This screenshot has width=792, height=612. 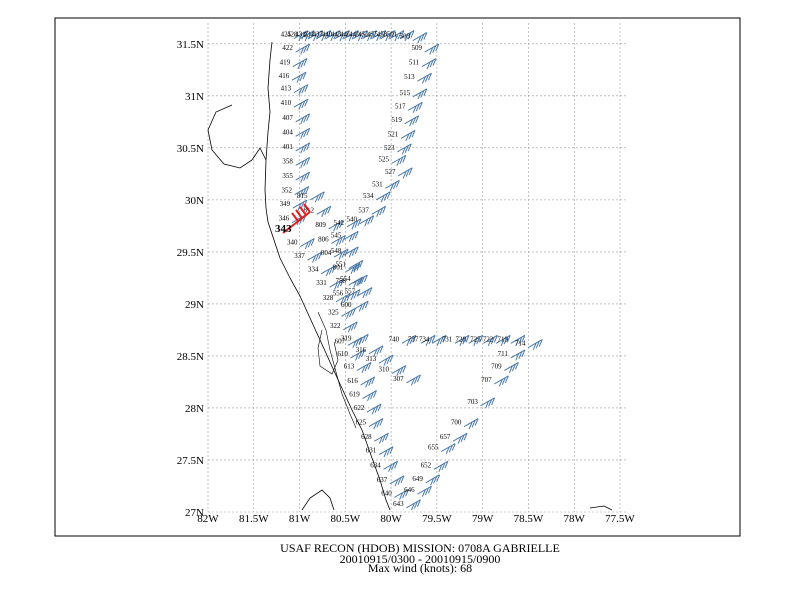 What do you see at coordinates (503, 354) in the screenshot?
I see `time-label: 711` at bounding box center [503, 354].